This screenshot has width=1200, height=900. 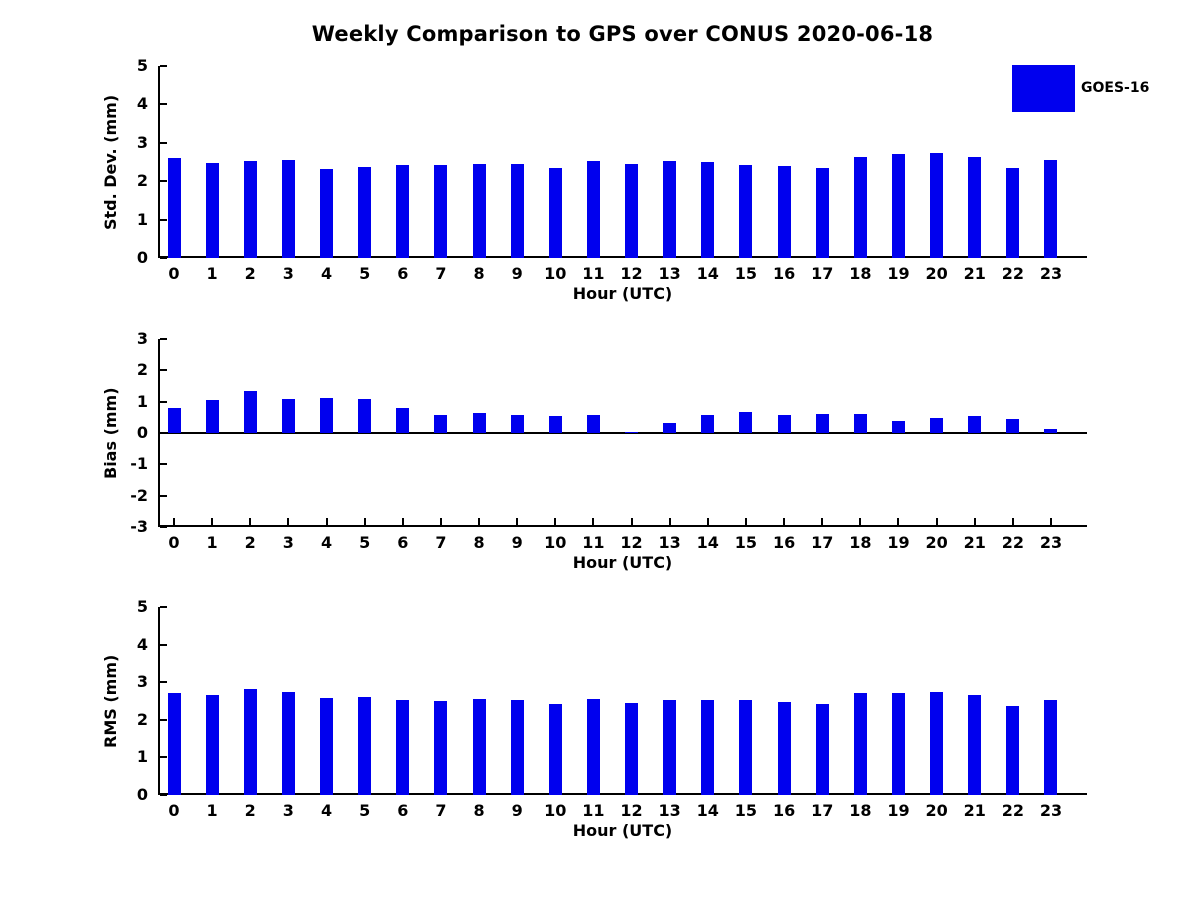 I want to click on y-tick-label: -3, so click(x=139, y=526).